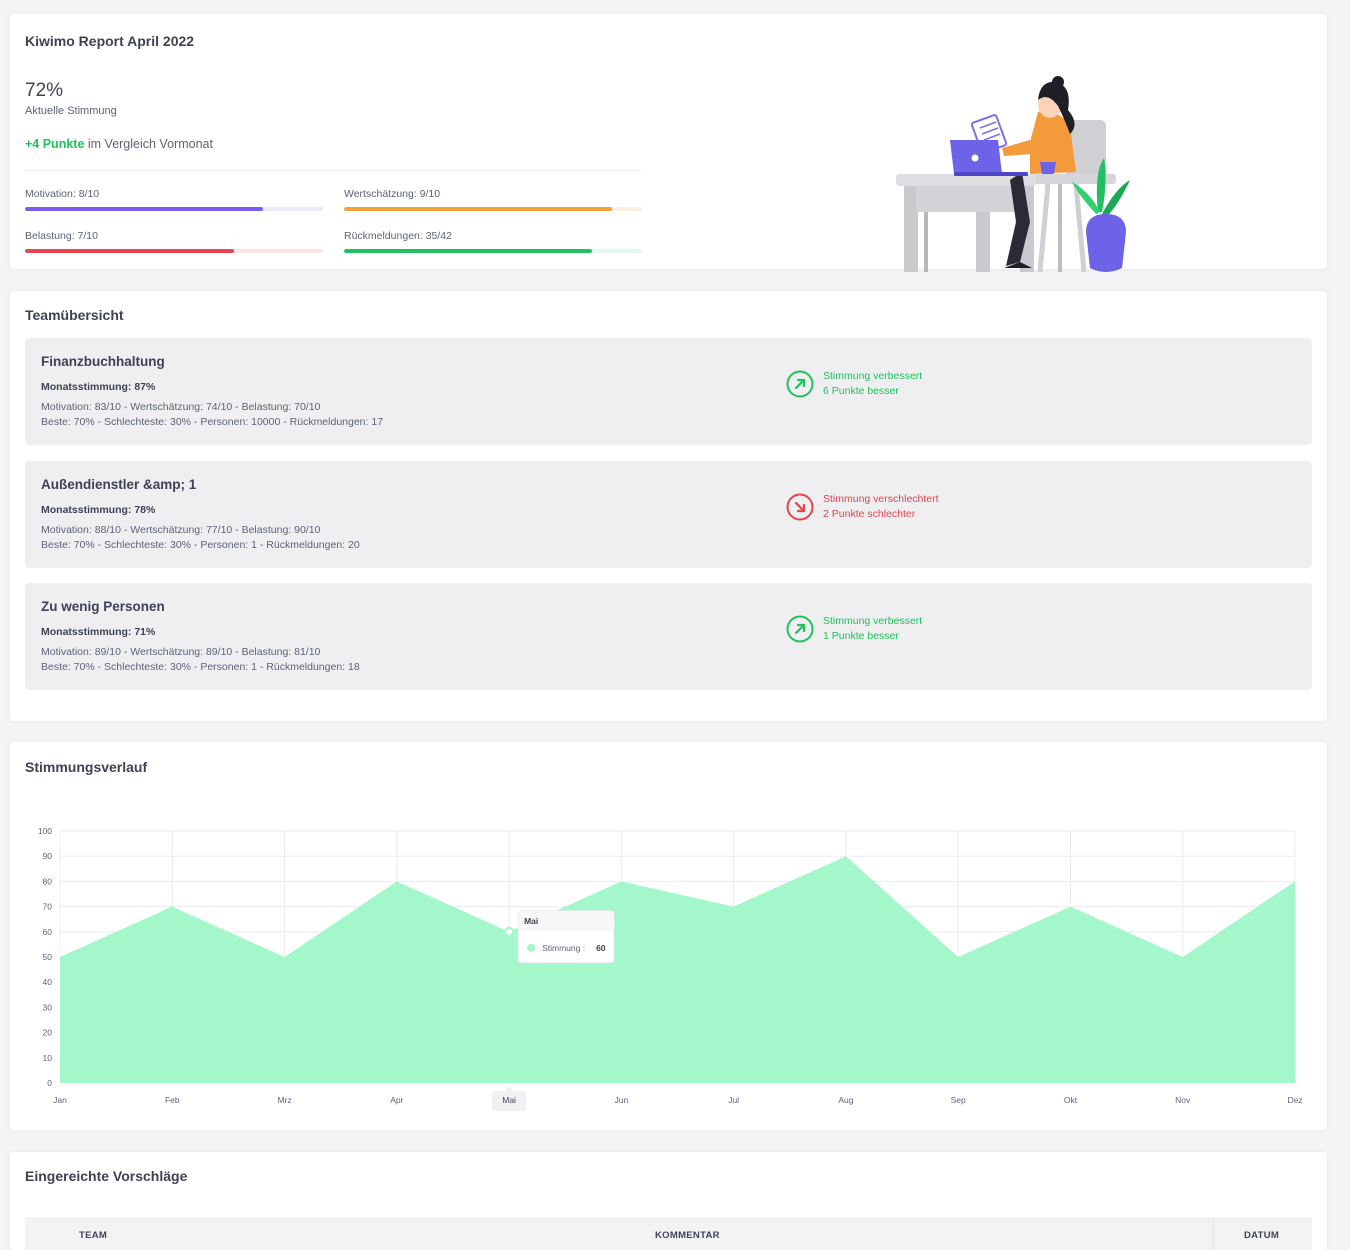 The width and height of the screenshot is (1350, 1250). I want to click on team-month-mood: Monatsstimmung: 71%, so click(98, 632).